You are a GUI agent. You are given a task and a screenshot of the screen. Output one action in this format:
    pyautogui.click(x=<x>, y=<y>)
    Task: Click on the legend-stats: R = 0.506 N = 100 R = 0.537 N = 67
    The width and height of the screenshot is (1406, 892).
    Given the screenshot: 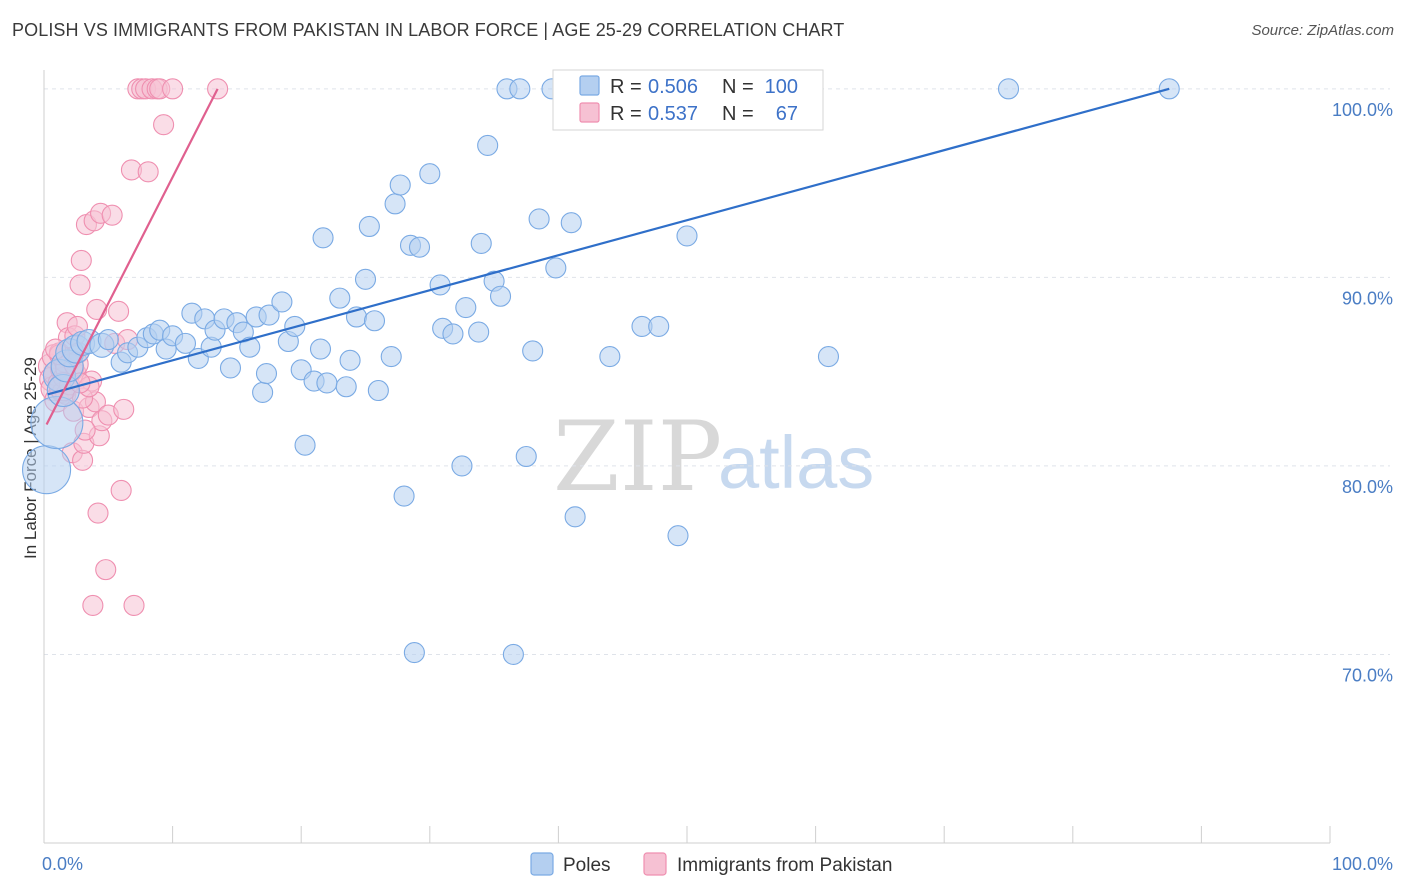 What is the action you would take?
    pyautogui.click(x=688, y=100)
    